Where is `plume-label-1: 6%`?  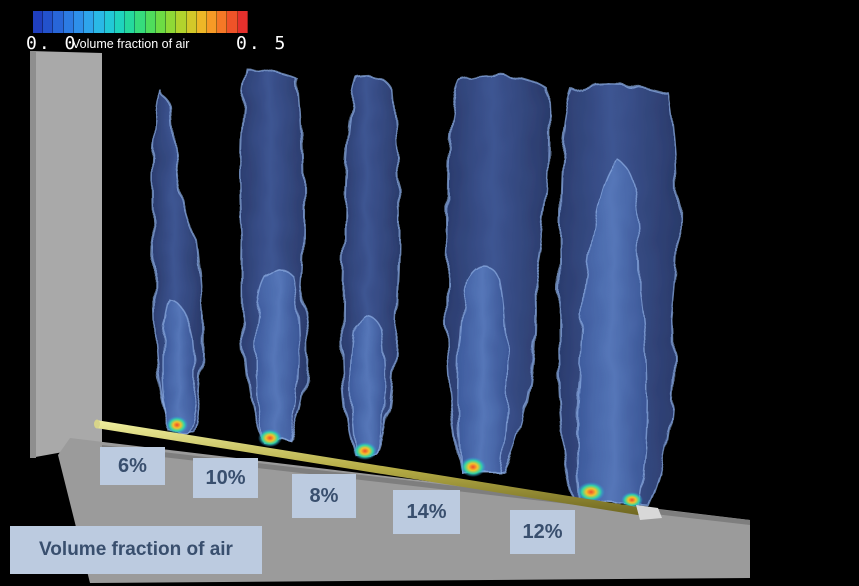
plume-label-1: 6% is located at coordinates (132, 466).